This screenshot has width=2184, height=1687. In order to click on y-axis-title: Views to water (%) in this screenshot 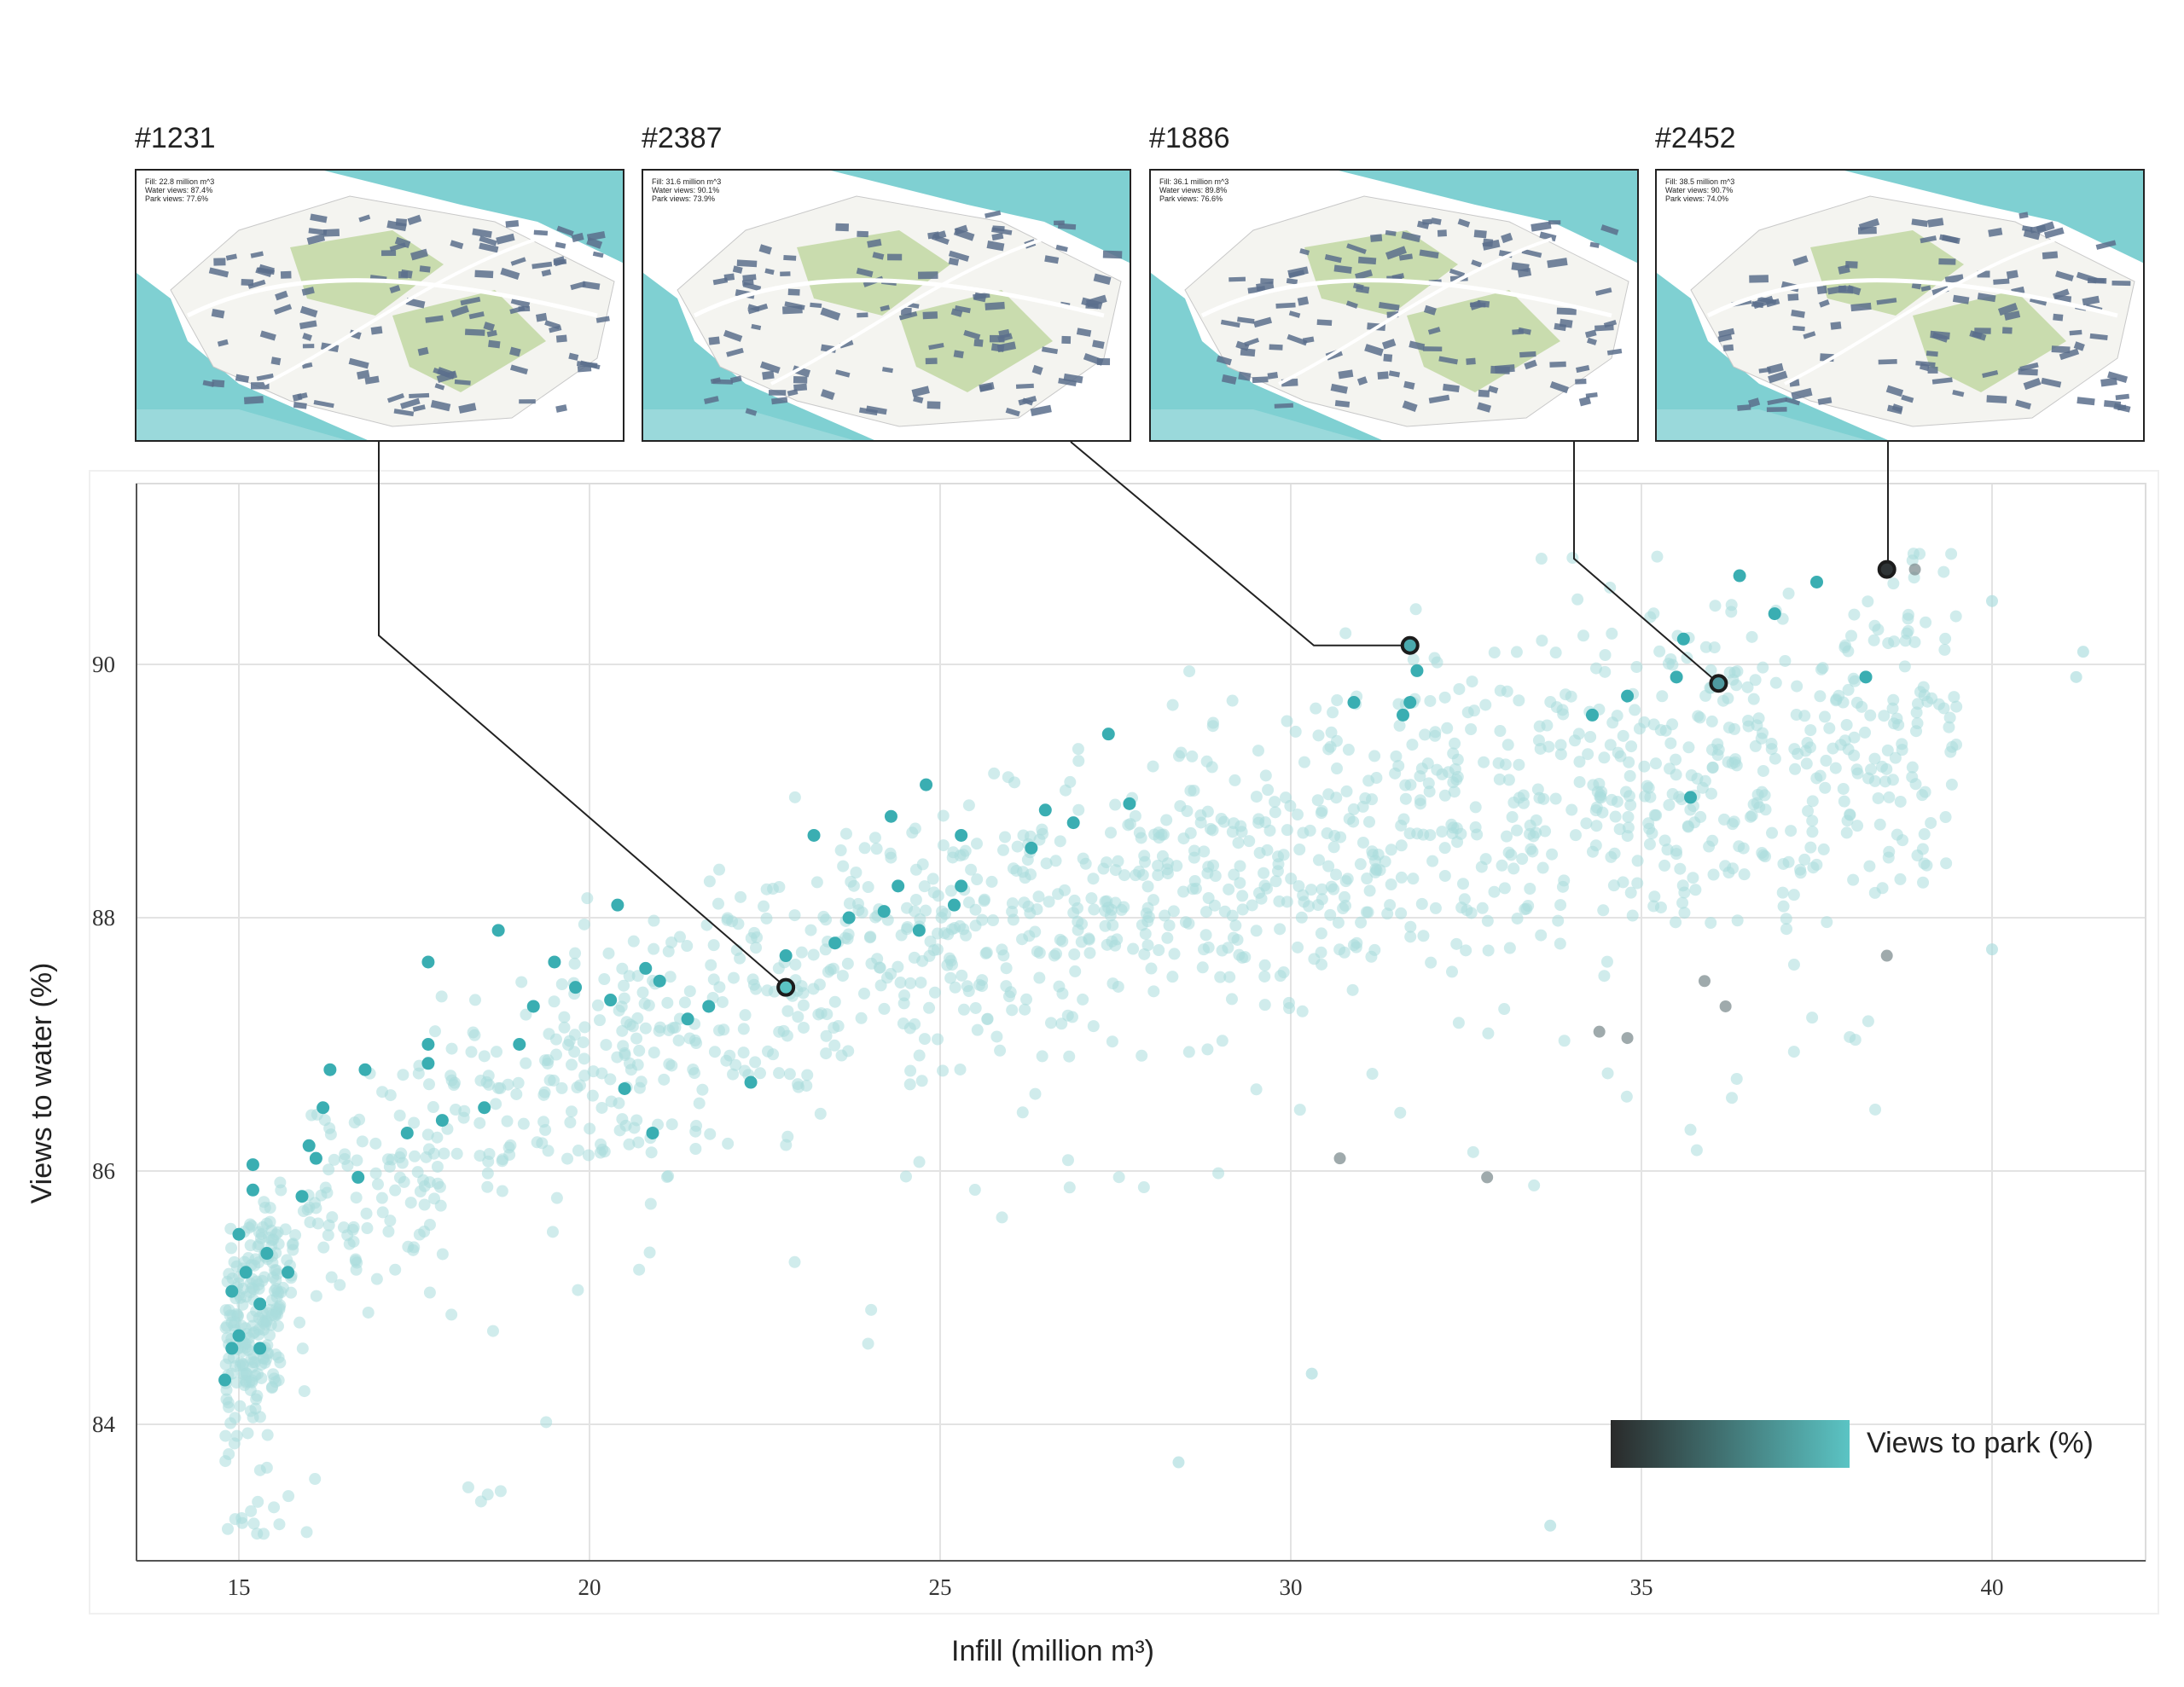, I will do `click(42, 1083)`.